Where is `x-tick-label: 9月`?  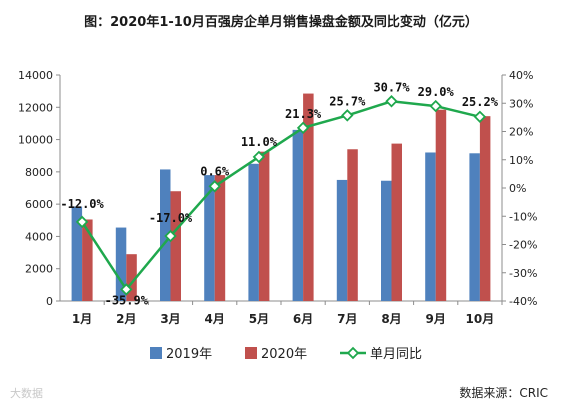
x-tick-label: 9月 is located at coordinates (436, 319).